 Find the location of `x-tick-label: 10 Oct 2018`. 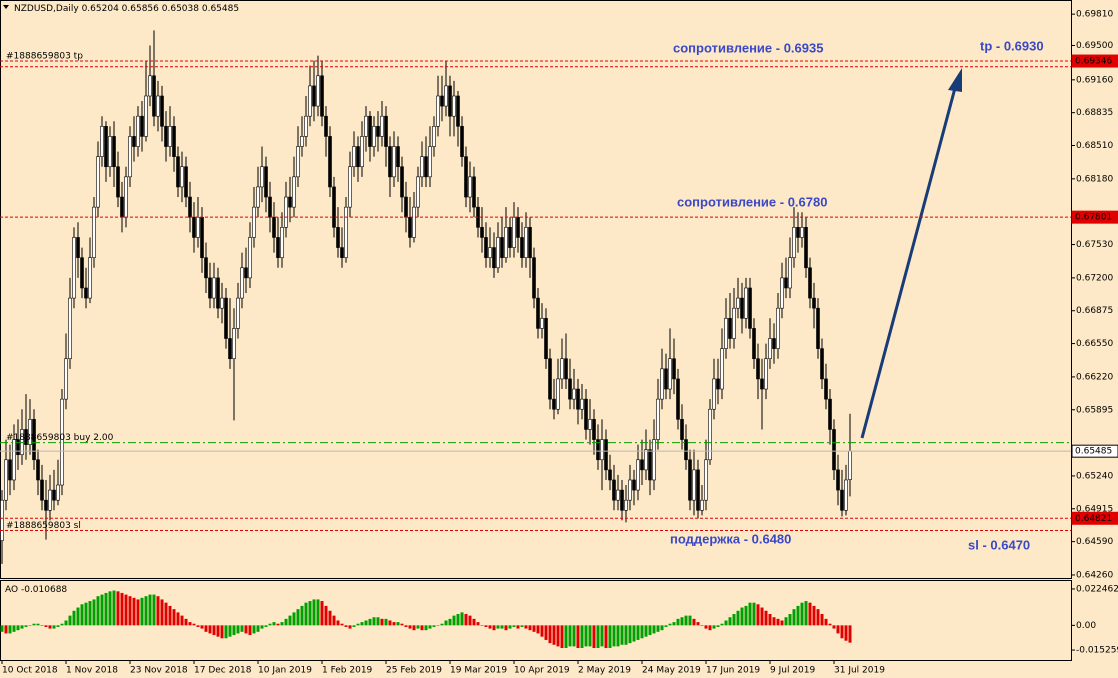

x-tick-label: 10 Oct 2018 is located at coordinates (30, 671).